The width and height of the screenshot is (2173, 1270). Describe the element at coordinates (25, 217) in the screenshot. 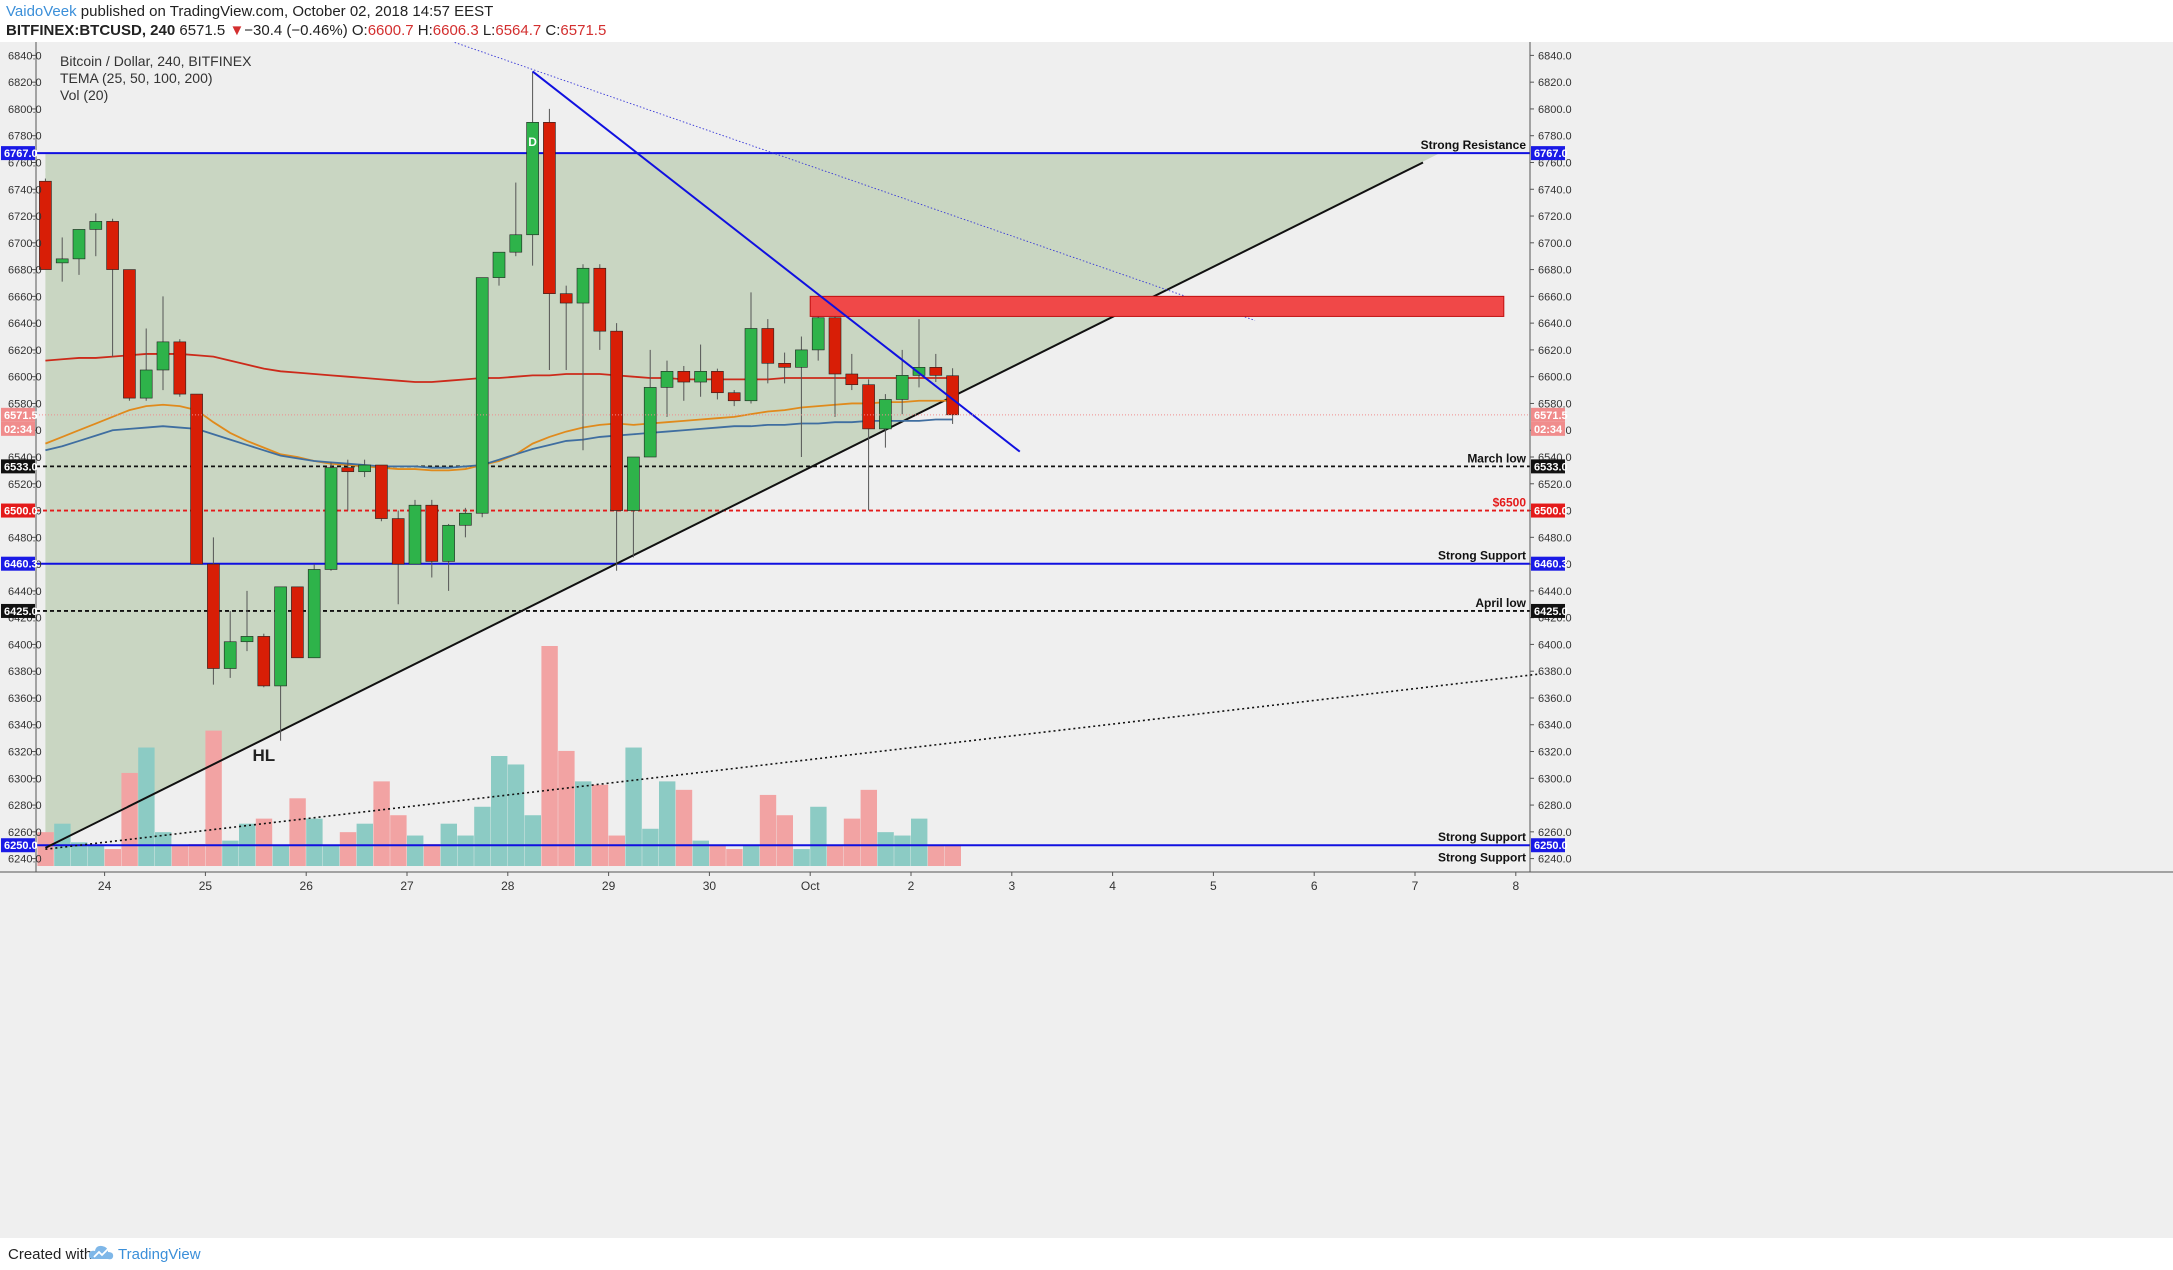

I see `y-tick-label: 6720.0` at that location.